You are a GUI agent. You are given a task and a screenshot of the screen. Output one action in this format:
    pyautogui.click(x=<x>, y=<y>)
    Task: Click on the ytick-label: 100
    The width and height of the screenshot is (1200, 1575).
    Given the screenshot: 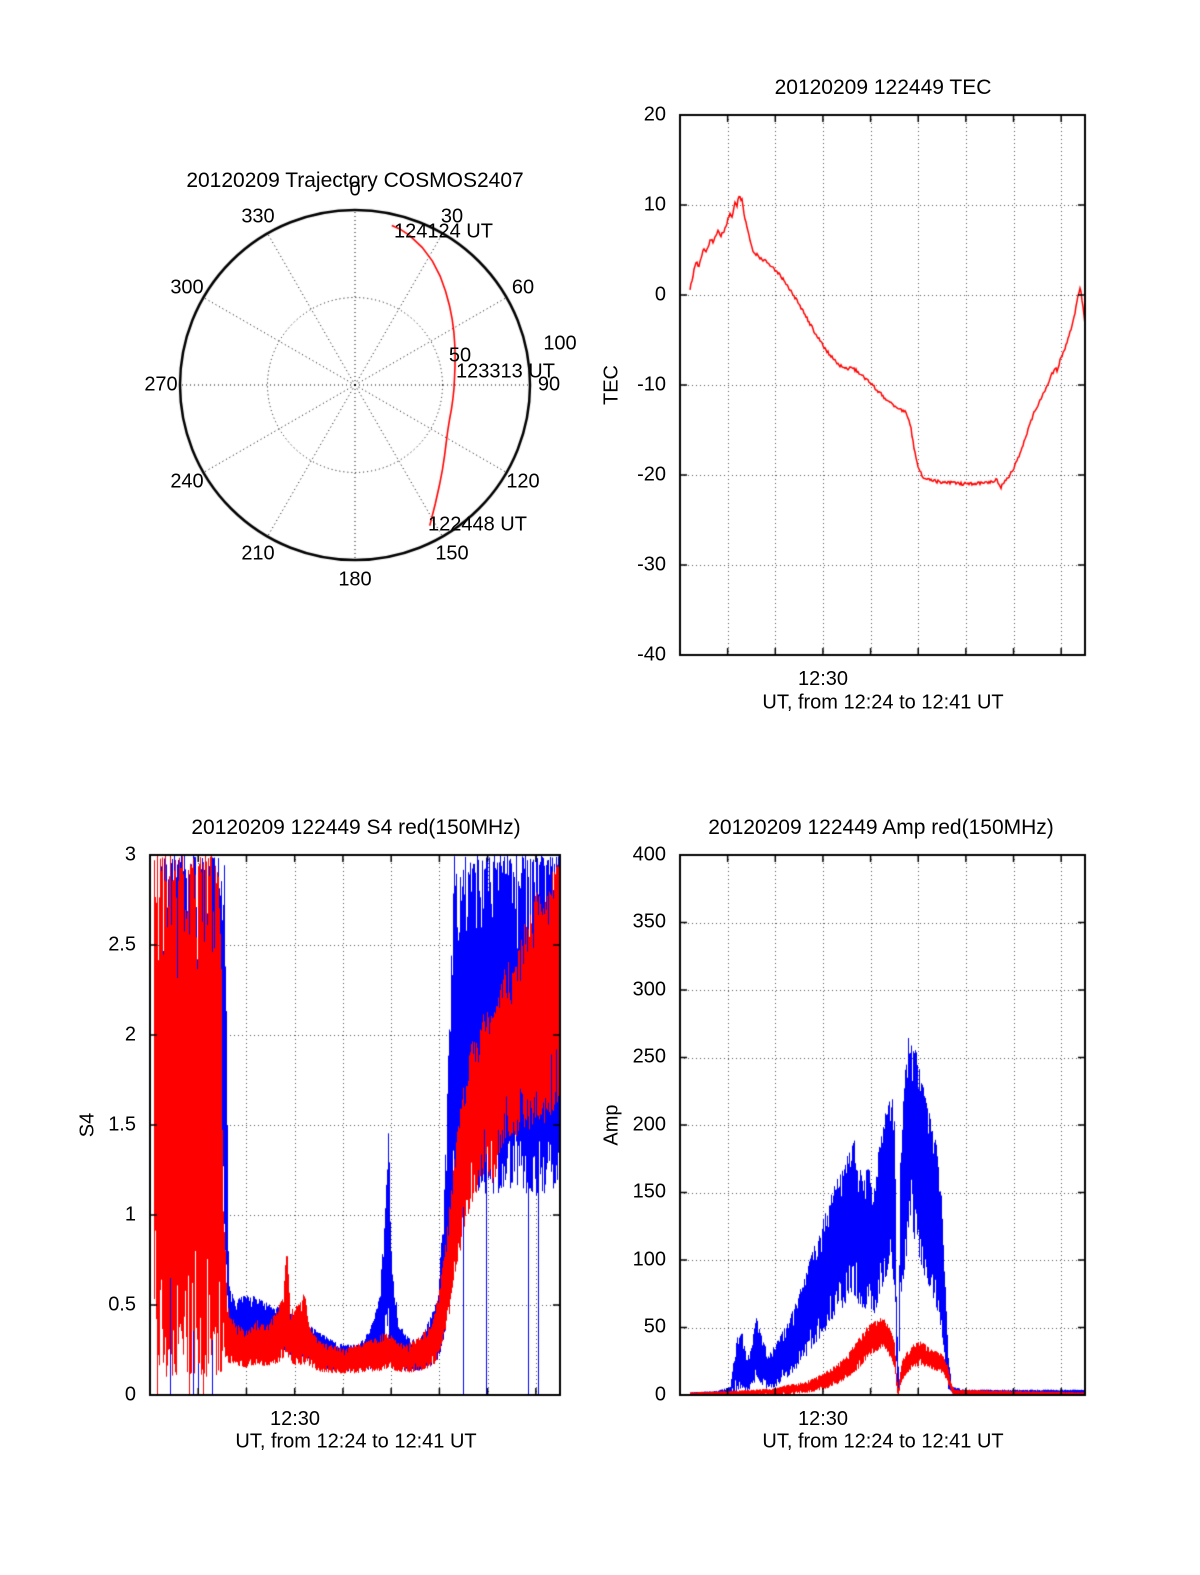 What is the action you would take?
    pyautogui.click(x=649, y=1259)
    